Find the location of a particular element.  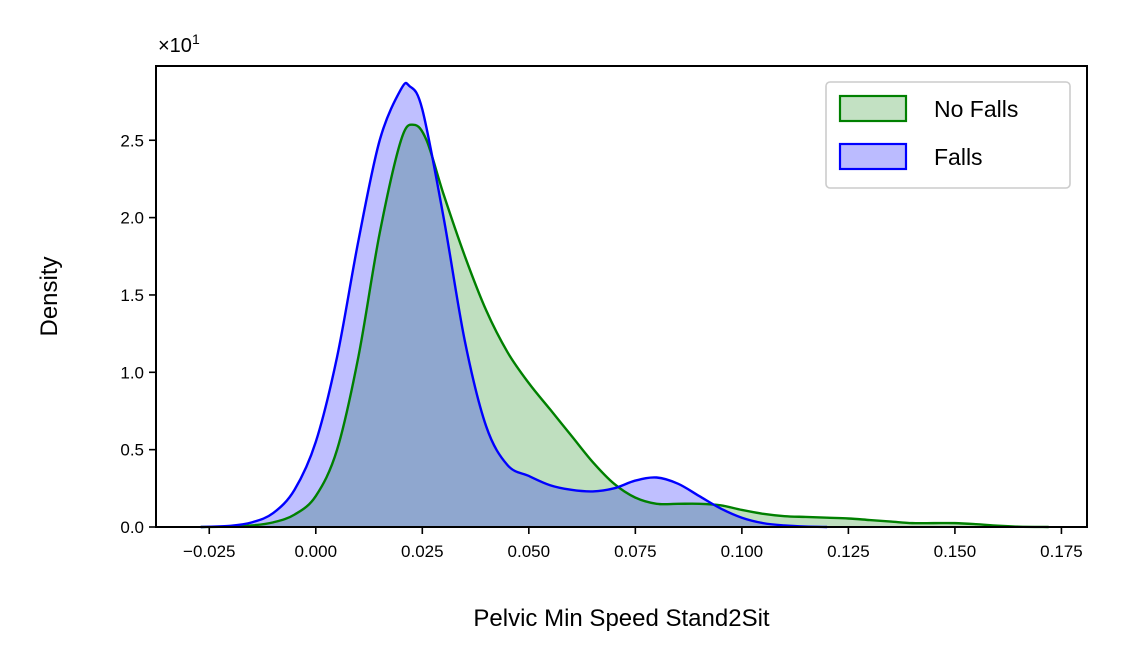

x-tick-label: 0.000 is located at coordinates (316, 551).